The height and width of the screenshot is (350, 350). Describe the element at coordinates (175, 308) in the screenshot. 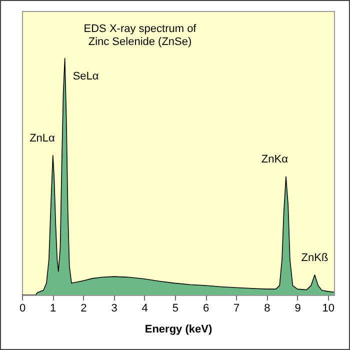

I see `x-tick-label: 5` at that location.